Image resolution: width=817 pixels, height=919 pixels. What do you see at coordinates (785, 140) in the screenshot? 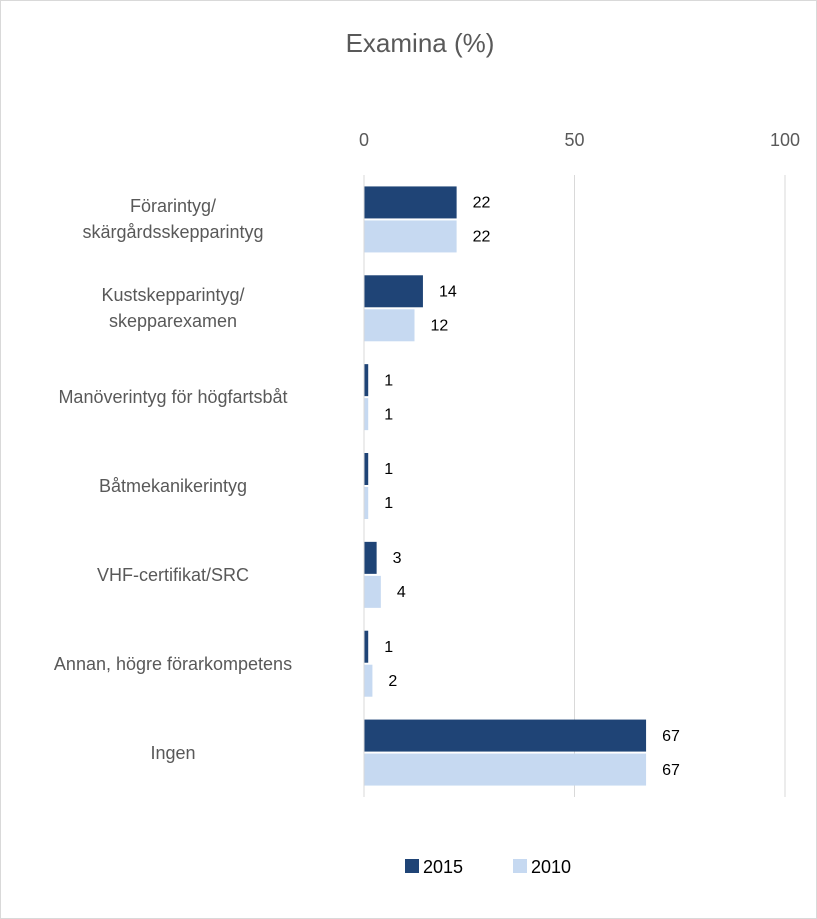
I see `x-tick-label: 100` at bounding box center [785, 140].